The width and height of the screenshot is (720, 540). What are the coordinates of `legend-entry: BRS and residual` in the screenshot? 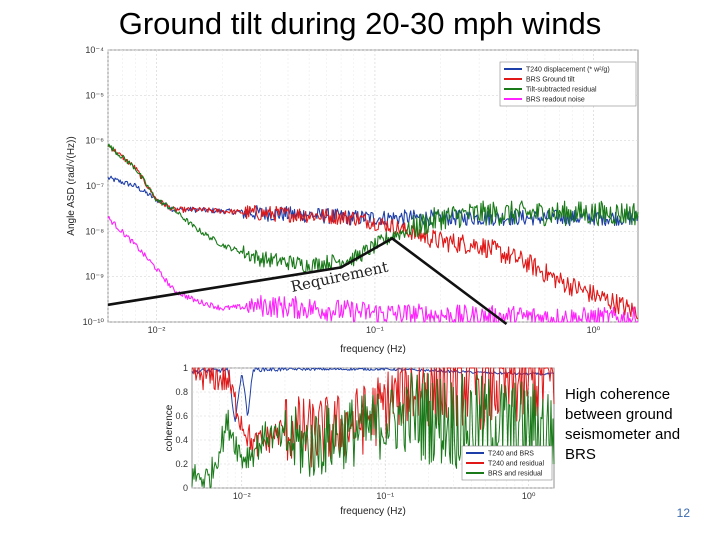 It's located at (515, 474).